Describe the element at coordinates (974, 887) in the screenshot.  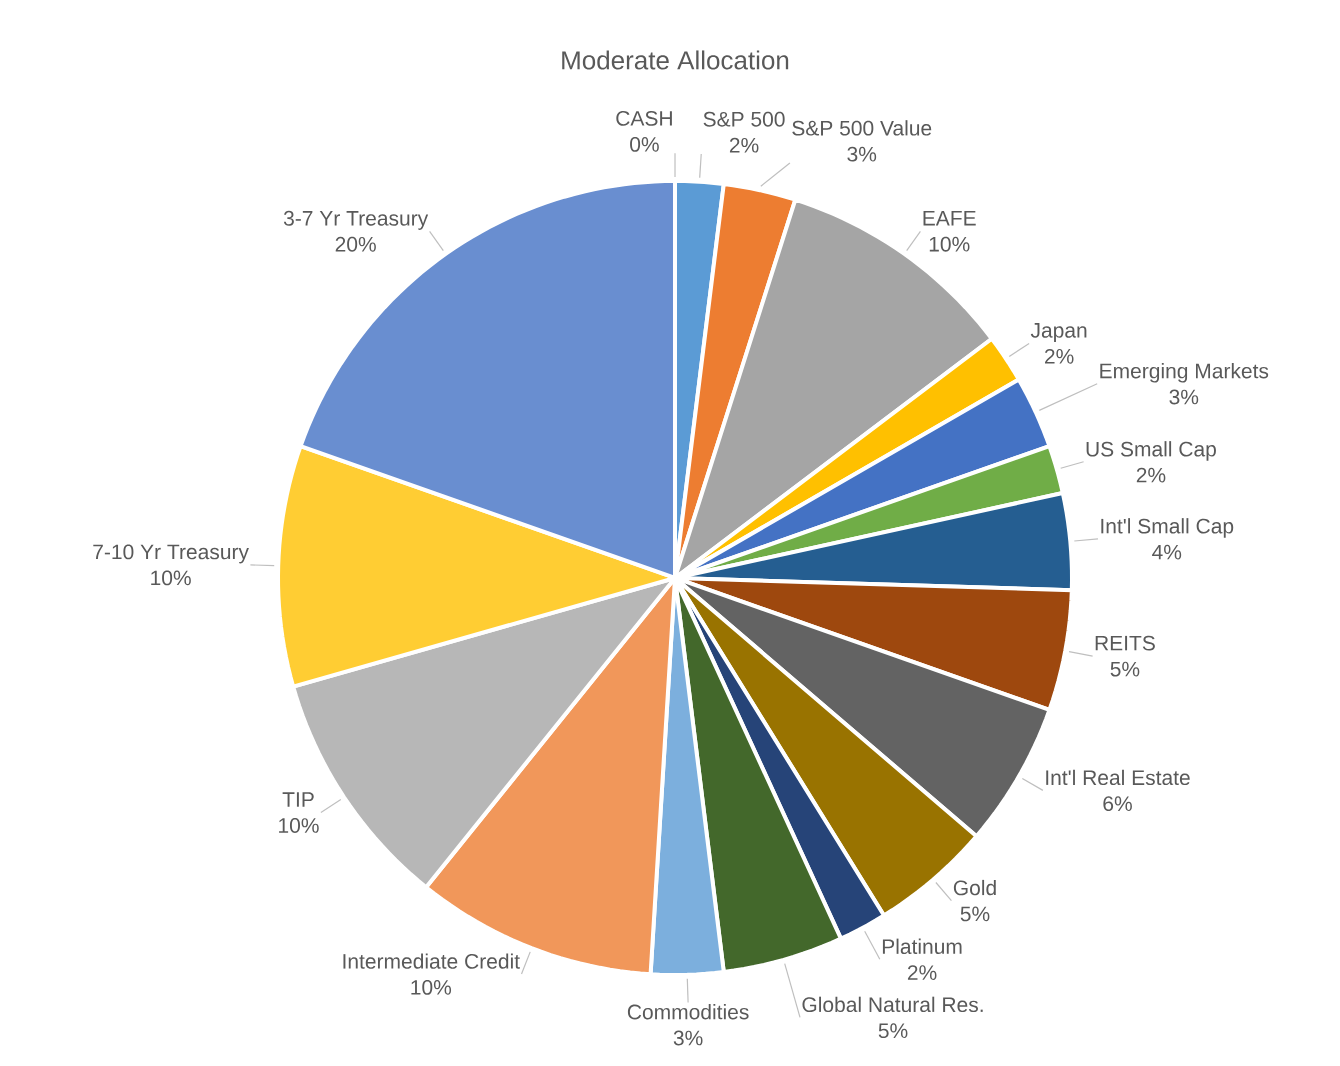
I see `slice-label: Gold` at that location.